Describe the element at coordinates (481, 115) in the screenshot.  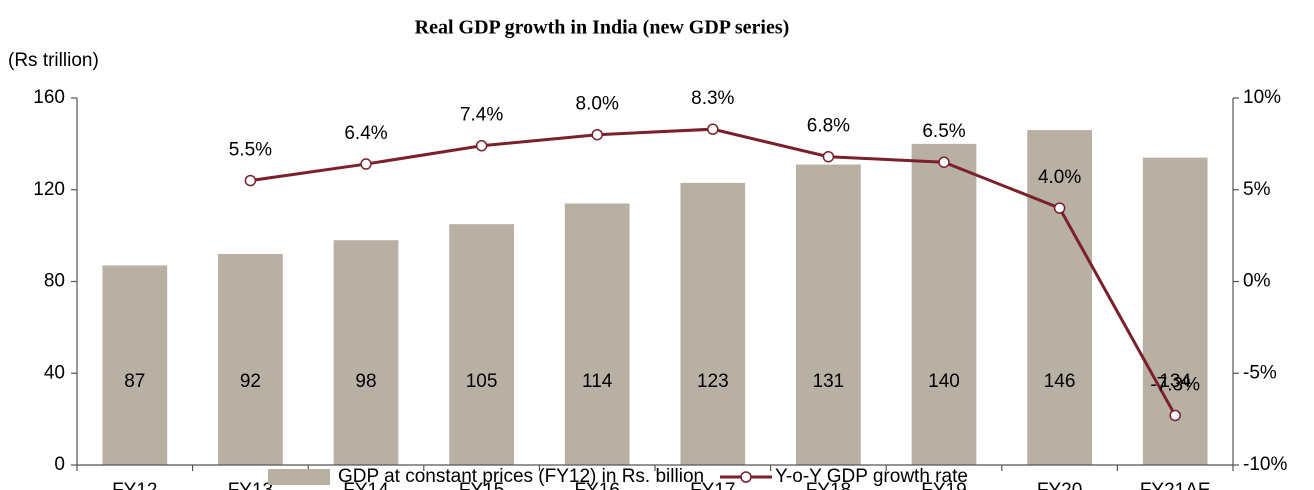
I see `line-value-label: 7.4%` at that location.